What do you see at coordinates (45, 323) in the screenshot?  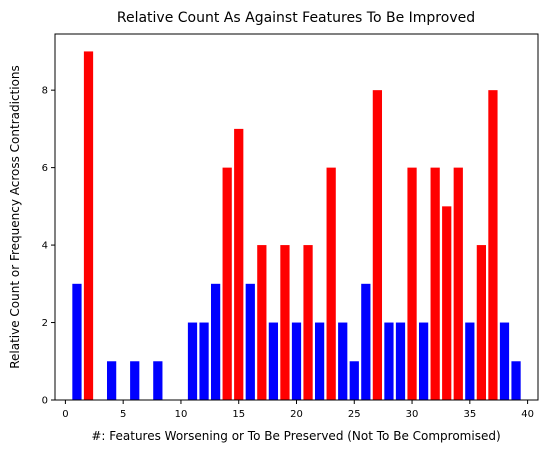 I see `y-tick-label: 2` at bounding box center [45, 323].